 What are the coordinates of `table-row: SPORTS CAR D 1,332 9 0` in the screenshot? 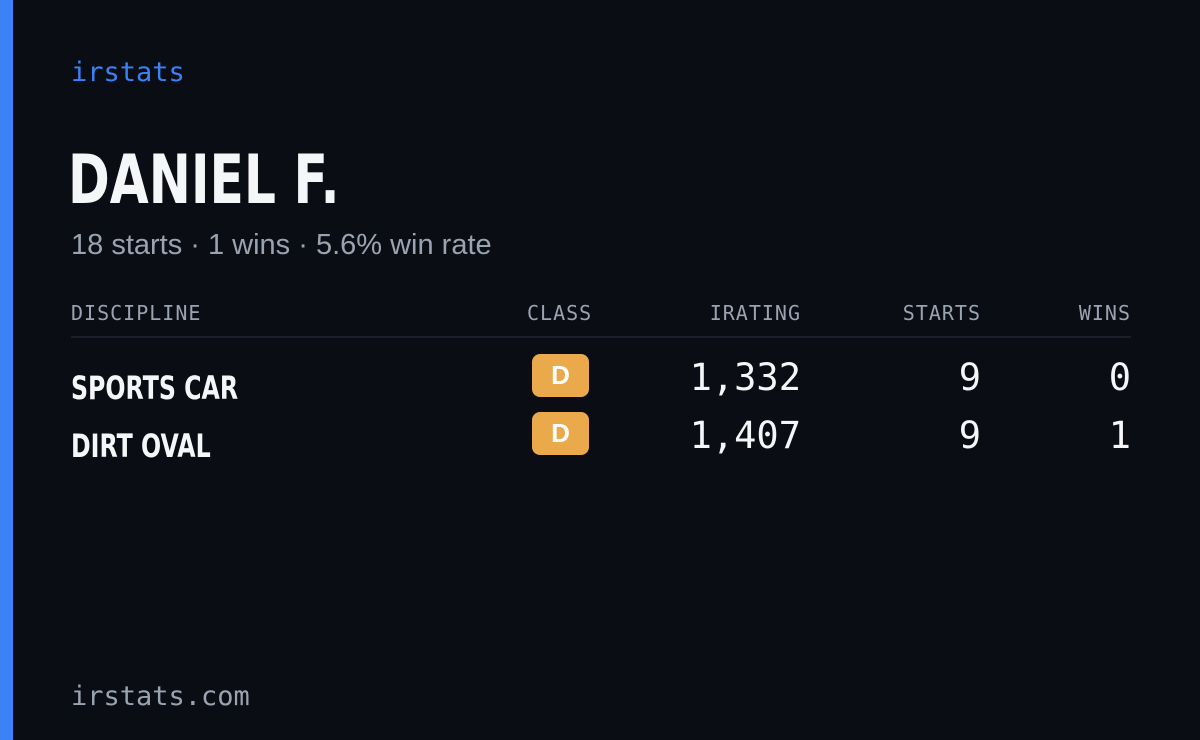 It's located at (601, 383).